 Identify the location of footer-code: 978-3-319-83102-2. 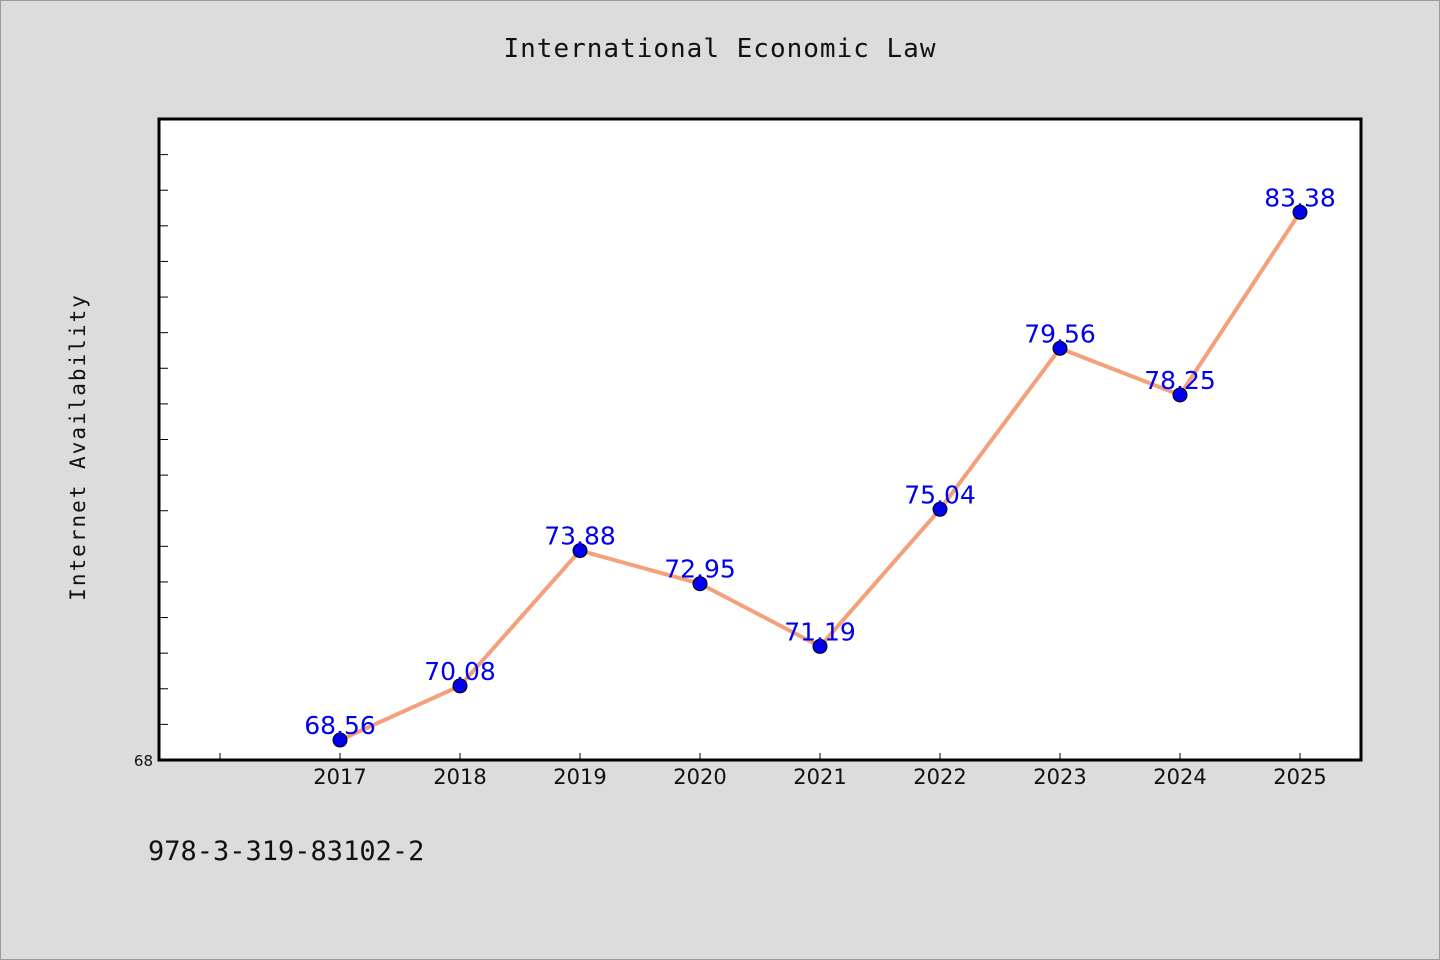
(286, 851).